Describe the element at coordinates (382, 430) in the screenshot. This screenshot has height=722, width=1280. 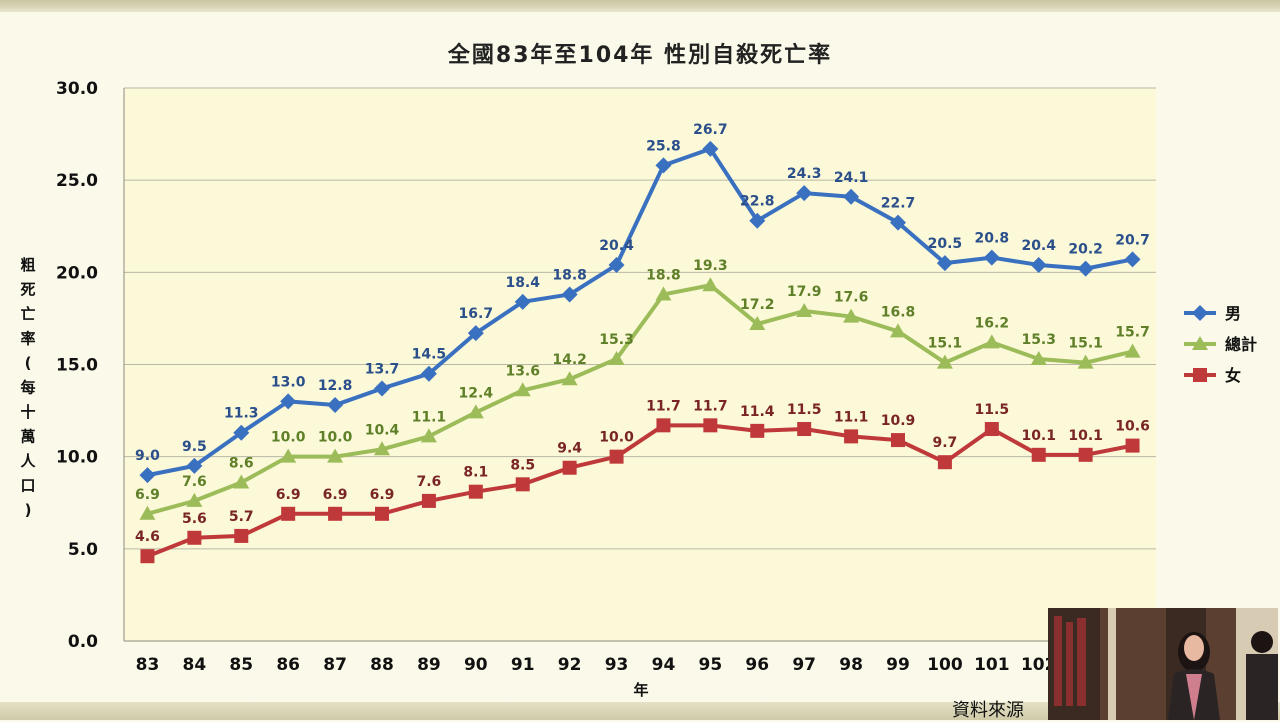
I see `data-label-total: 10.4` at that location.